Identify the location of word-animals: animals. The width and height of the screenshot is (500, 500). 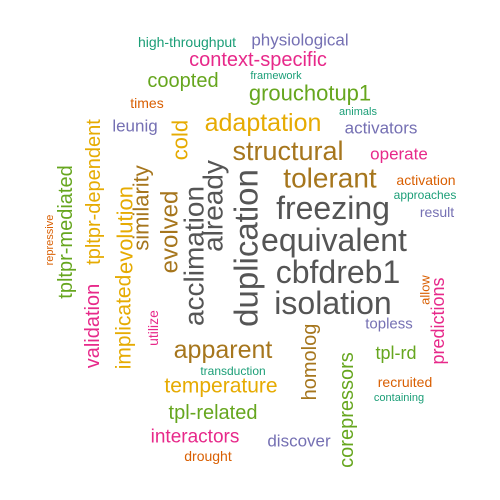
(358, 112).